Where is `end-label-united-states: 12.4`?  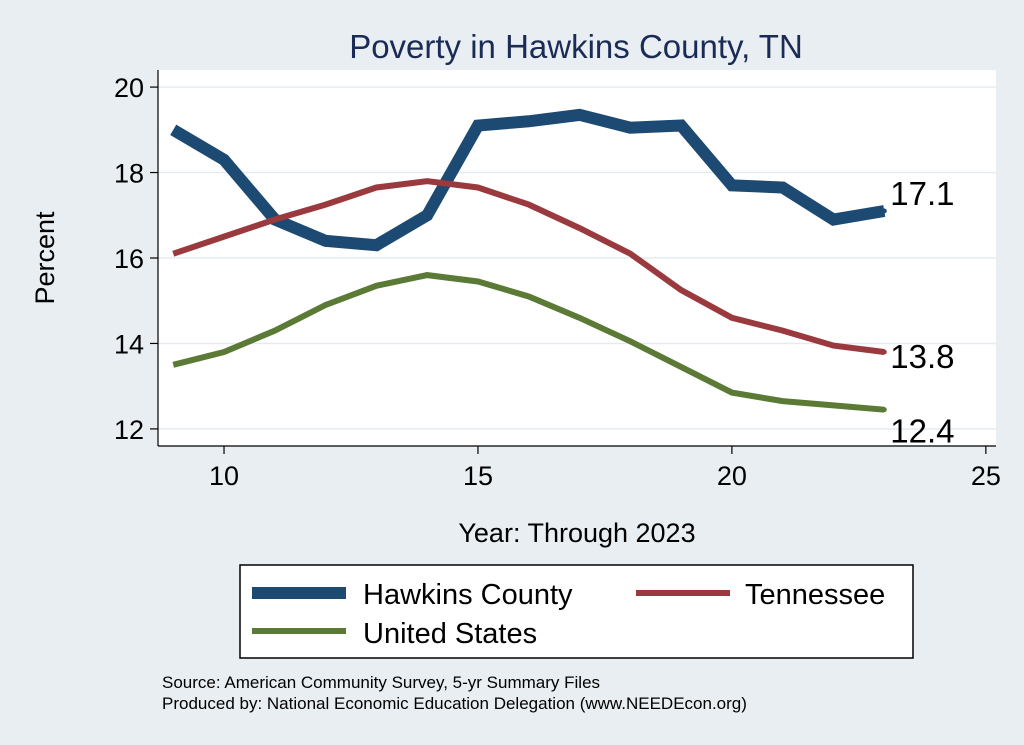 end-label-united-states: 12.4 is located at coordinates (922, 431).